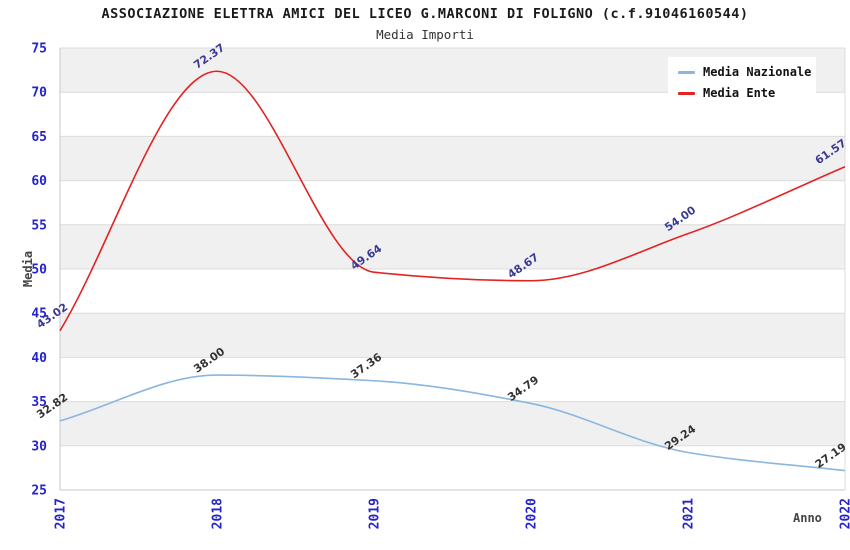 The image size is (850, 550). What do you see at coordinates (39, 270) in the screenshot?
I see `y-tick-label: 50` at bounding box center [39, 270].